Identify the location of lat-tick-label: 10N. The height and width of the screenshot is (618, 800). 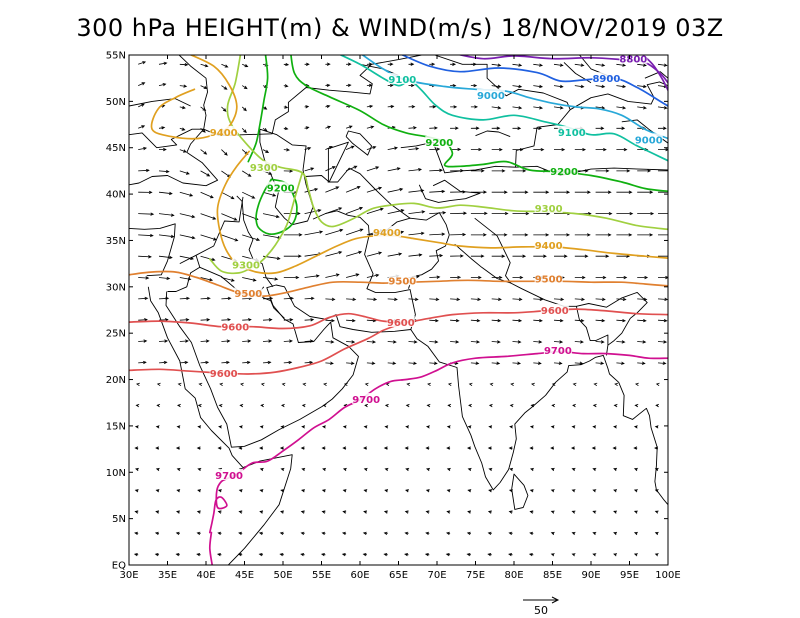
(116, 473).